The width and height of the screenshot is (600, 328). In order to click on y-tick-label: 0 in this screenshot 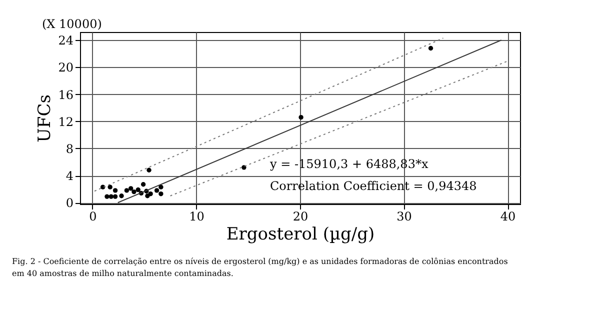, I will do `click(70, 203)`.